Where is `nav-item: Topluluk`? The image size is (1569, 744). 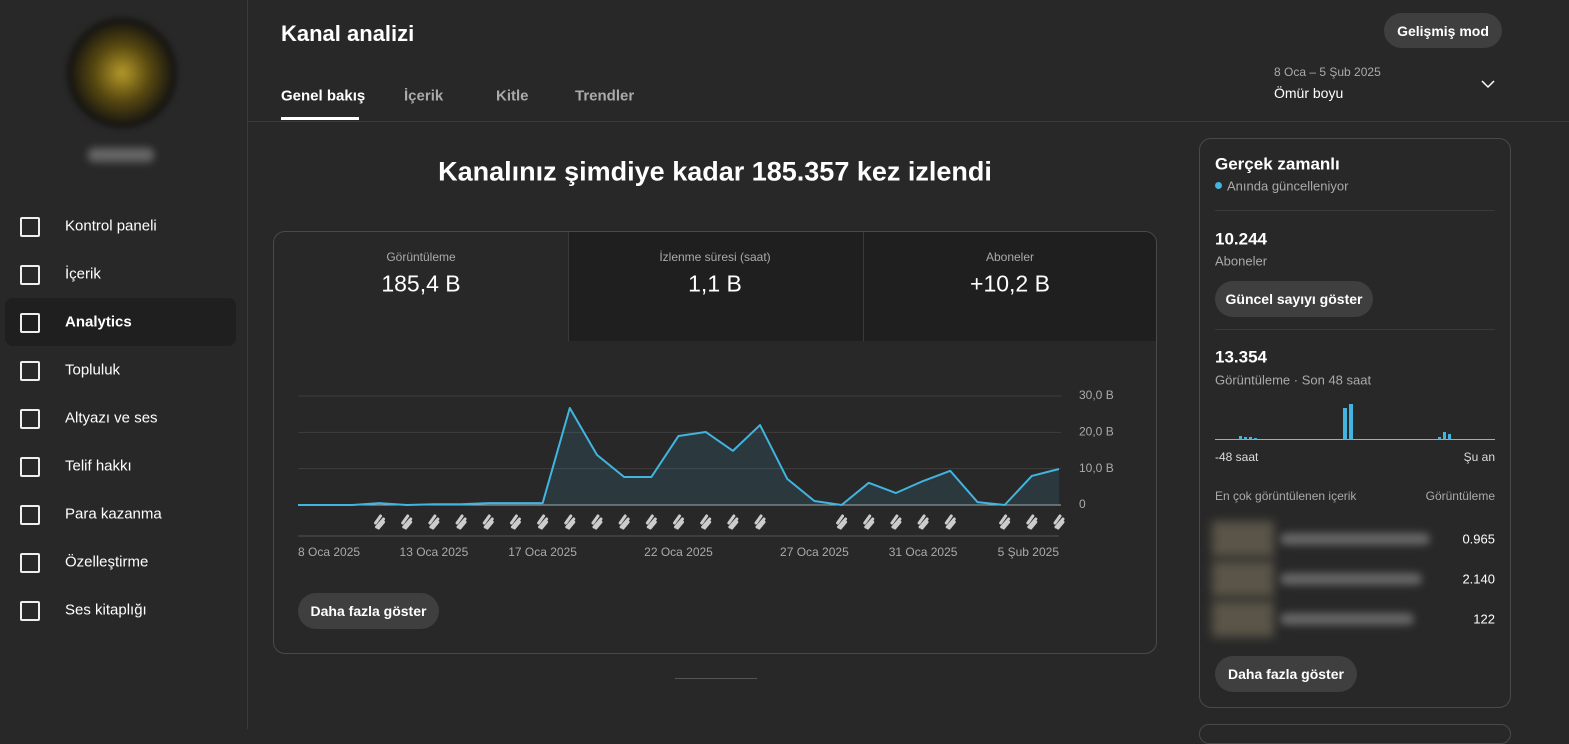
nav-item: Topluluk is located at coordinates (93, 370).